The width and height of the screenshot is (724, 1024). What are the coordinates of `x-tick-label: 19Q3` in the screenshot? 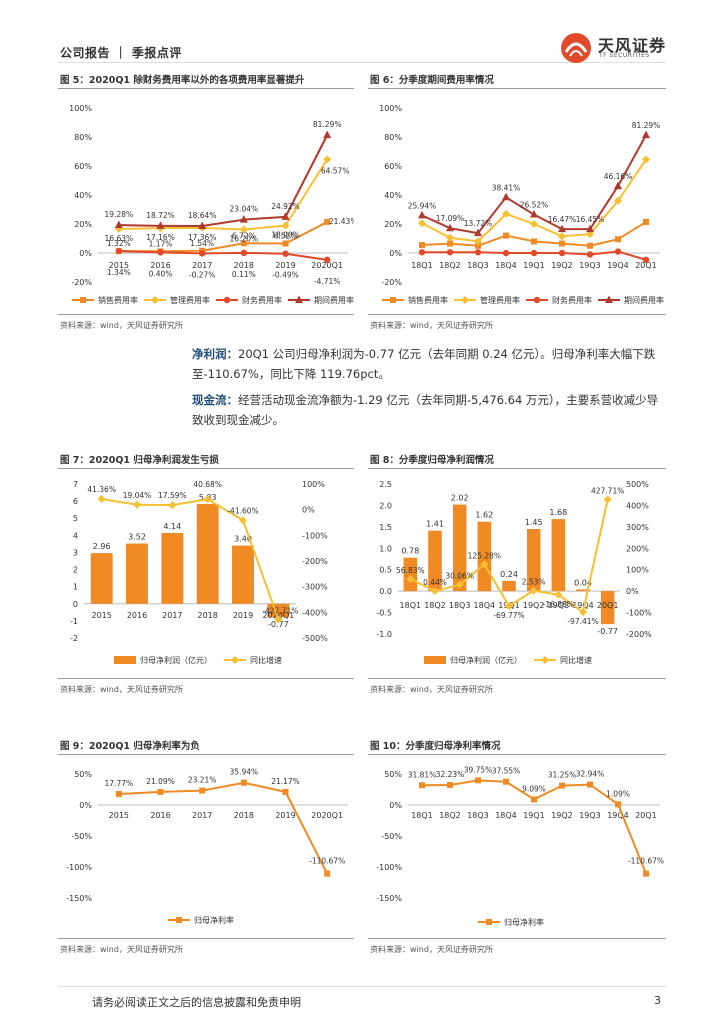 It's located at (559, 605).